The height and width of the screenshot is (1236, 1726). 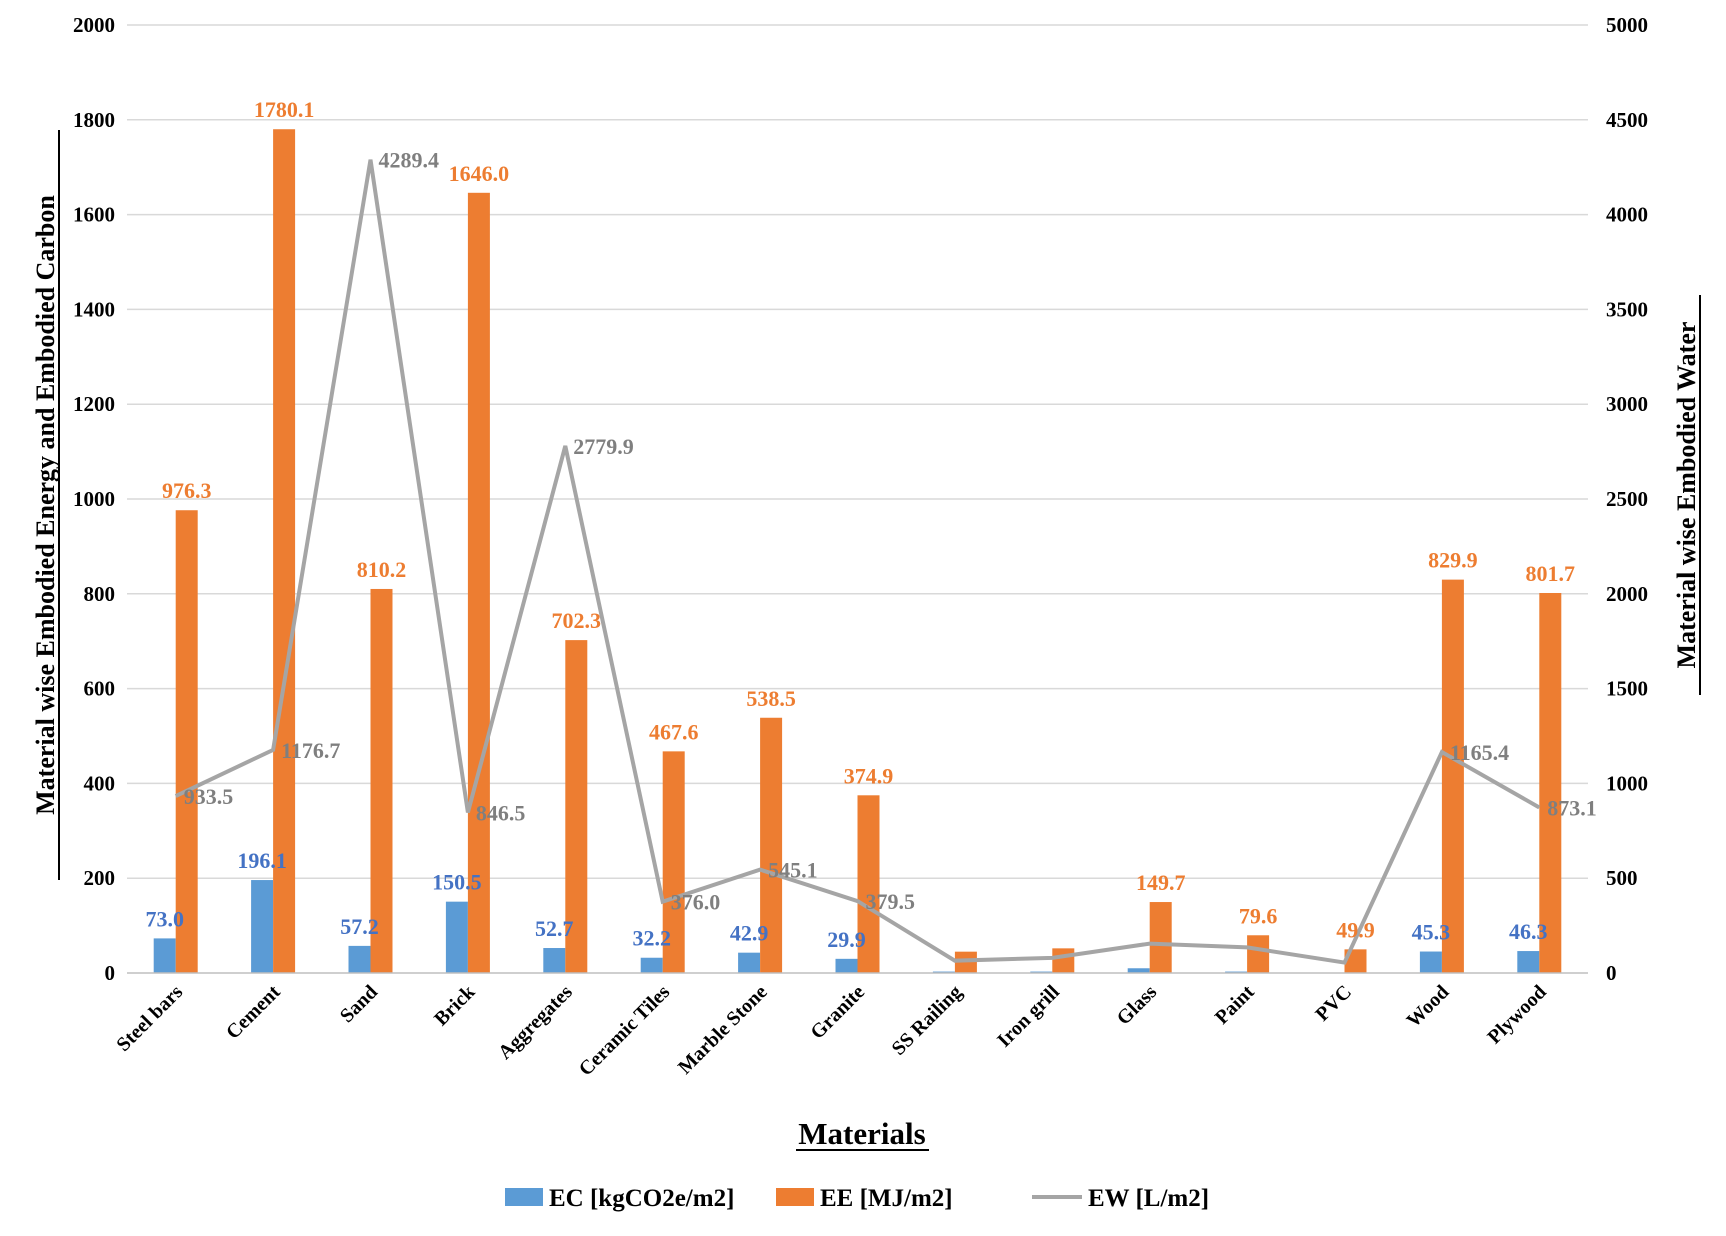 I want to click on data-label: 149.7, so click(x=1161, y=882).